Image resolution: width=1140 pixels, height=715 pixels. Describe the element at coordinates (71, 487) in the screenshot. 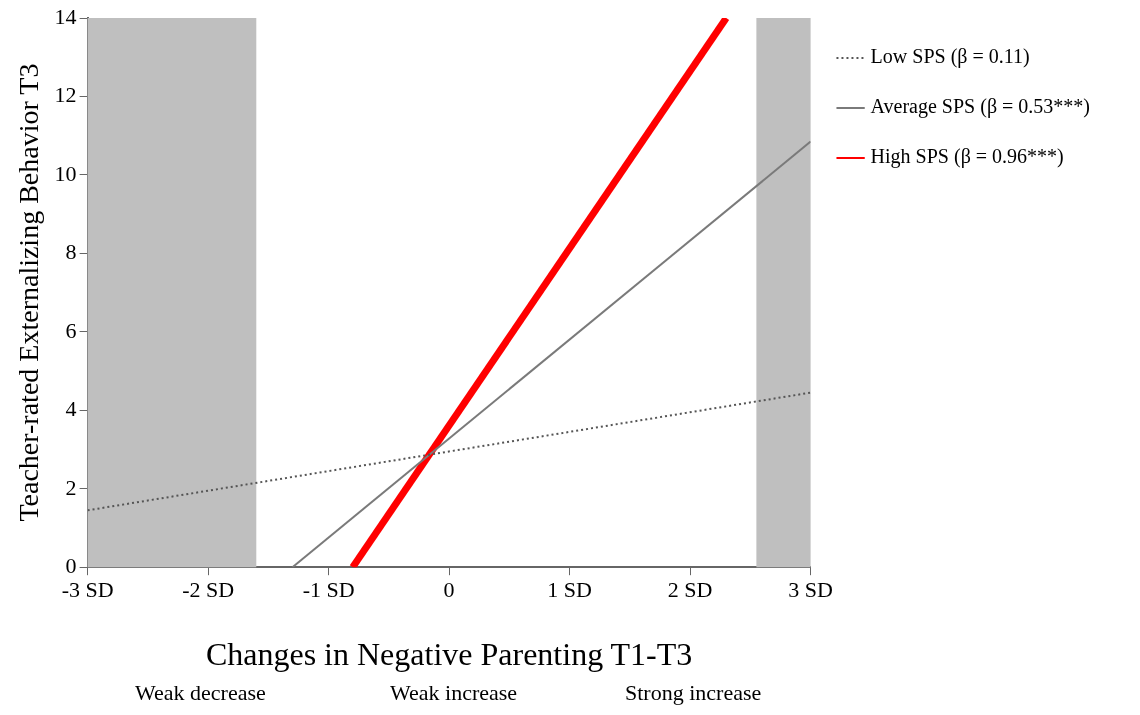

I see `y-tick-label: 2` at that location.